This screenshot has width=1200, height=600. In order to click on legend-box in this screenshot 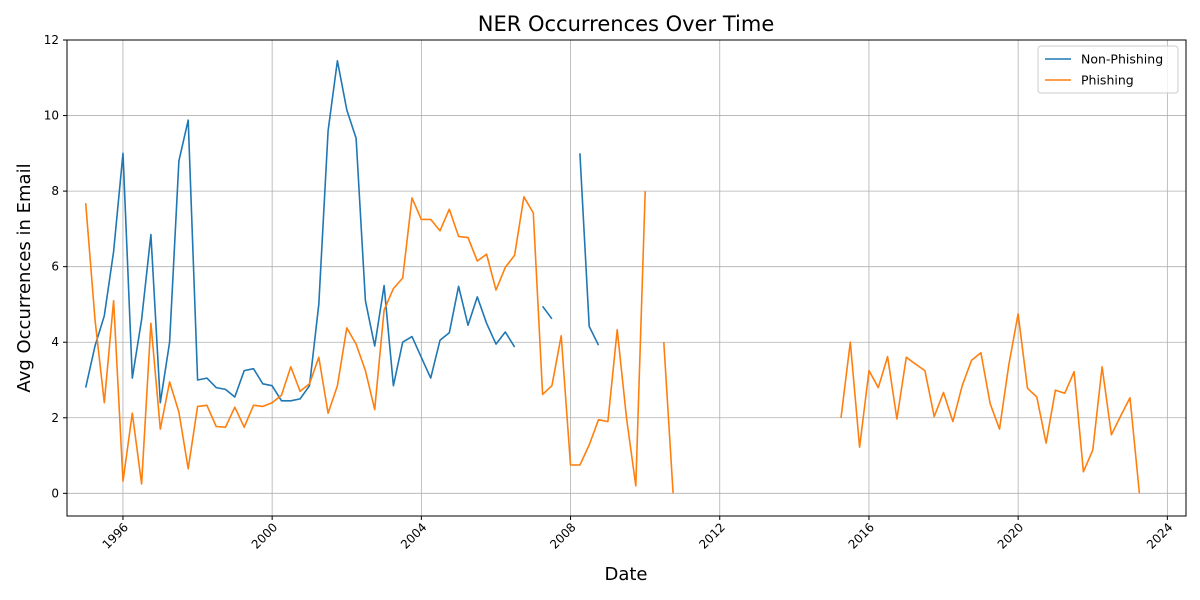, I will do `click(1108, 69)`.